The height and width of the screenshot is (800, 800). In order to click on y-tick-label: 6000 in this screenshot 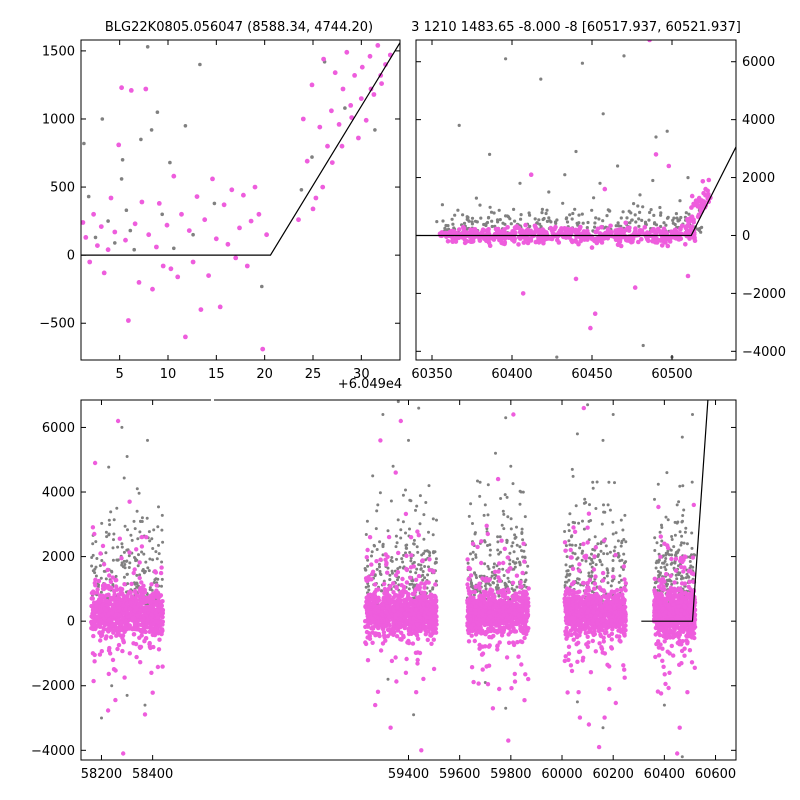, I will do `click(758, 62)`.